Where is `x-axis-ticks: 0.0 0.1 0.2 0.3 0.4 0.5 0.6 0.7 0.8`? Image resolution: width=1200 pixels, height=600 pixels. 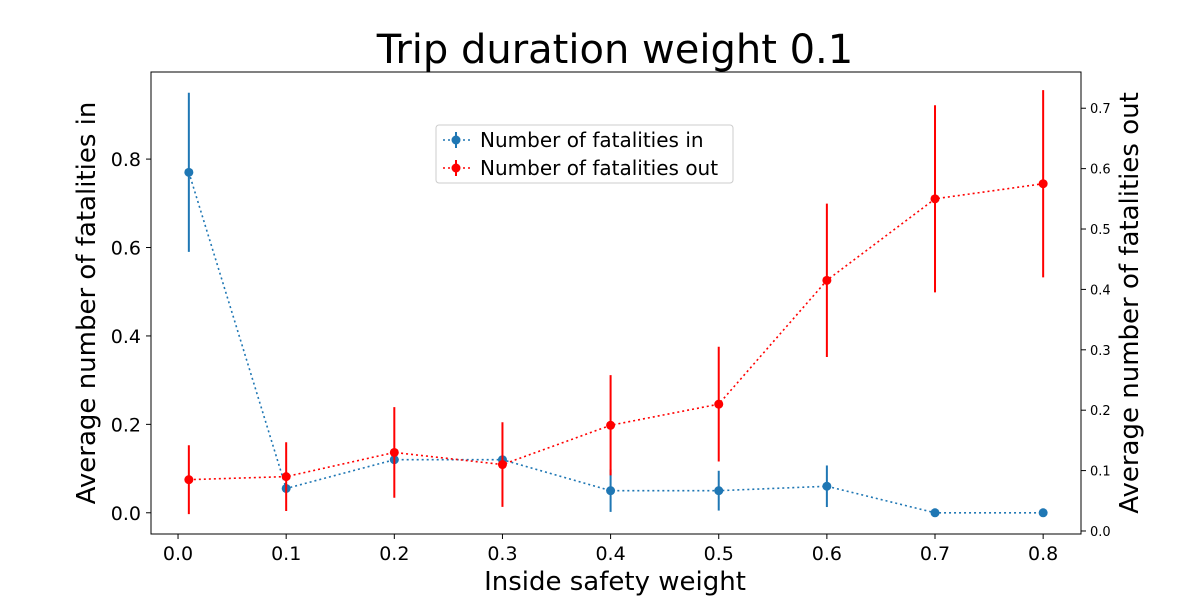
x-axis-ticks: 0.0 0.1 0.2 0.3 0.4 0.5 0.6 0.7 0.8 is located at coordinates (610, 549).